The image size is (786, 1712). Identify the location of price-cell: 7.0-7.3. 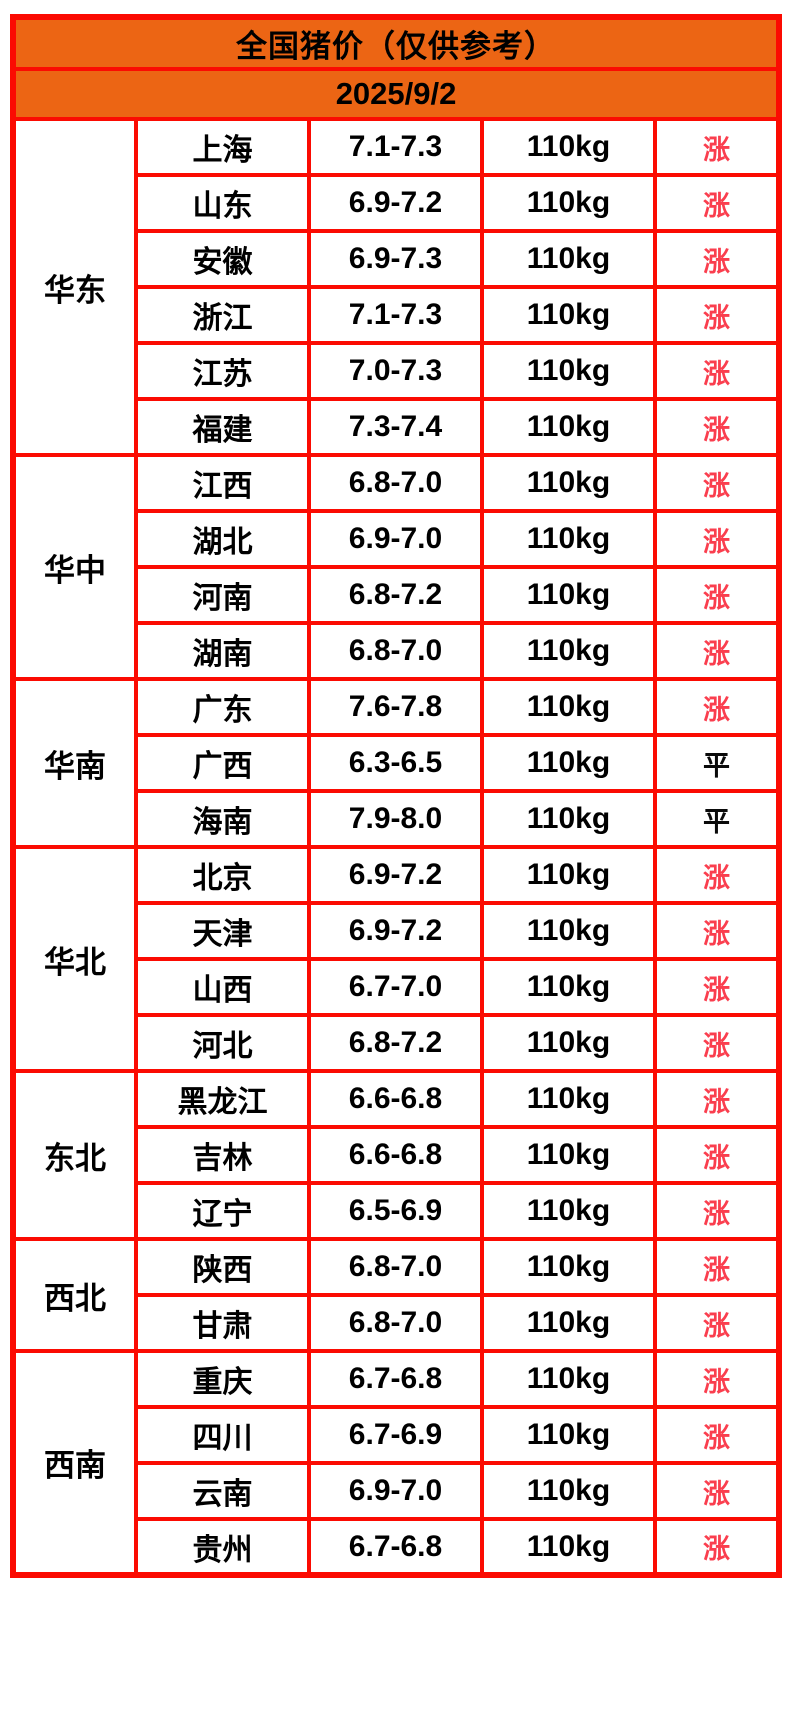
(395, 371).